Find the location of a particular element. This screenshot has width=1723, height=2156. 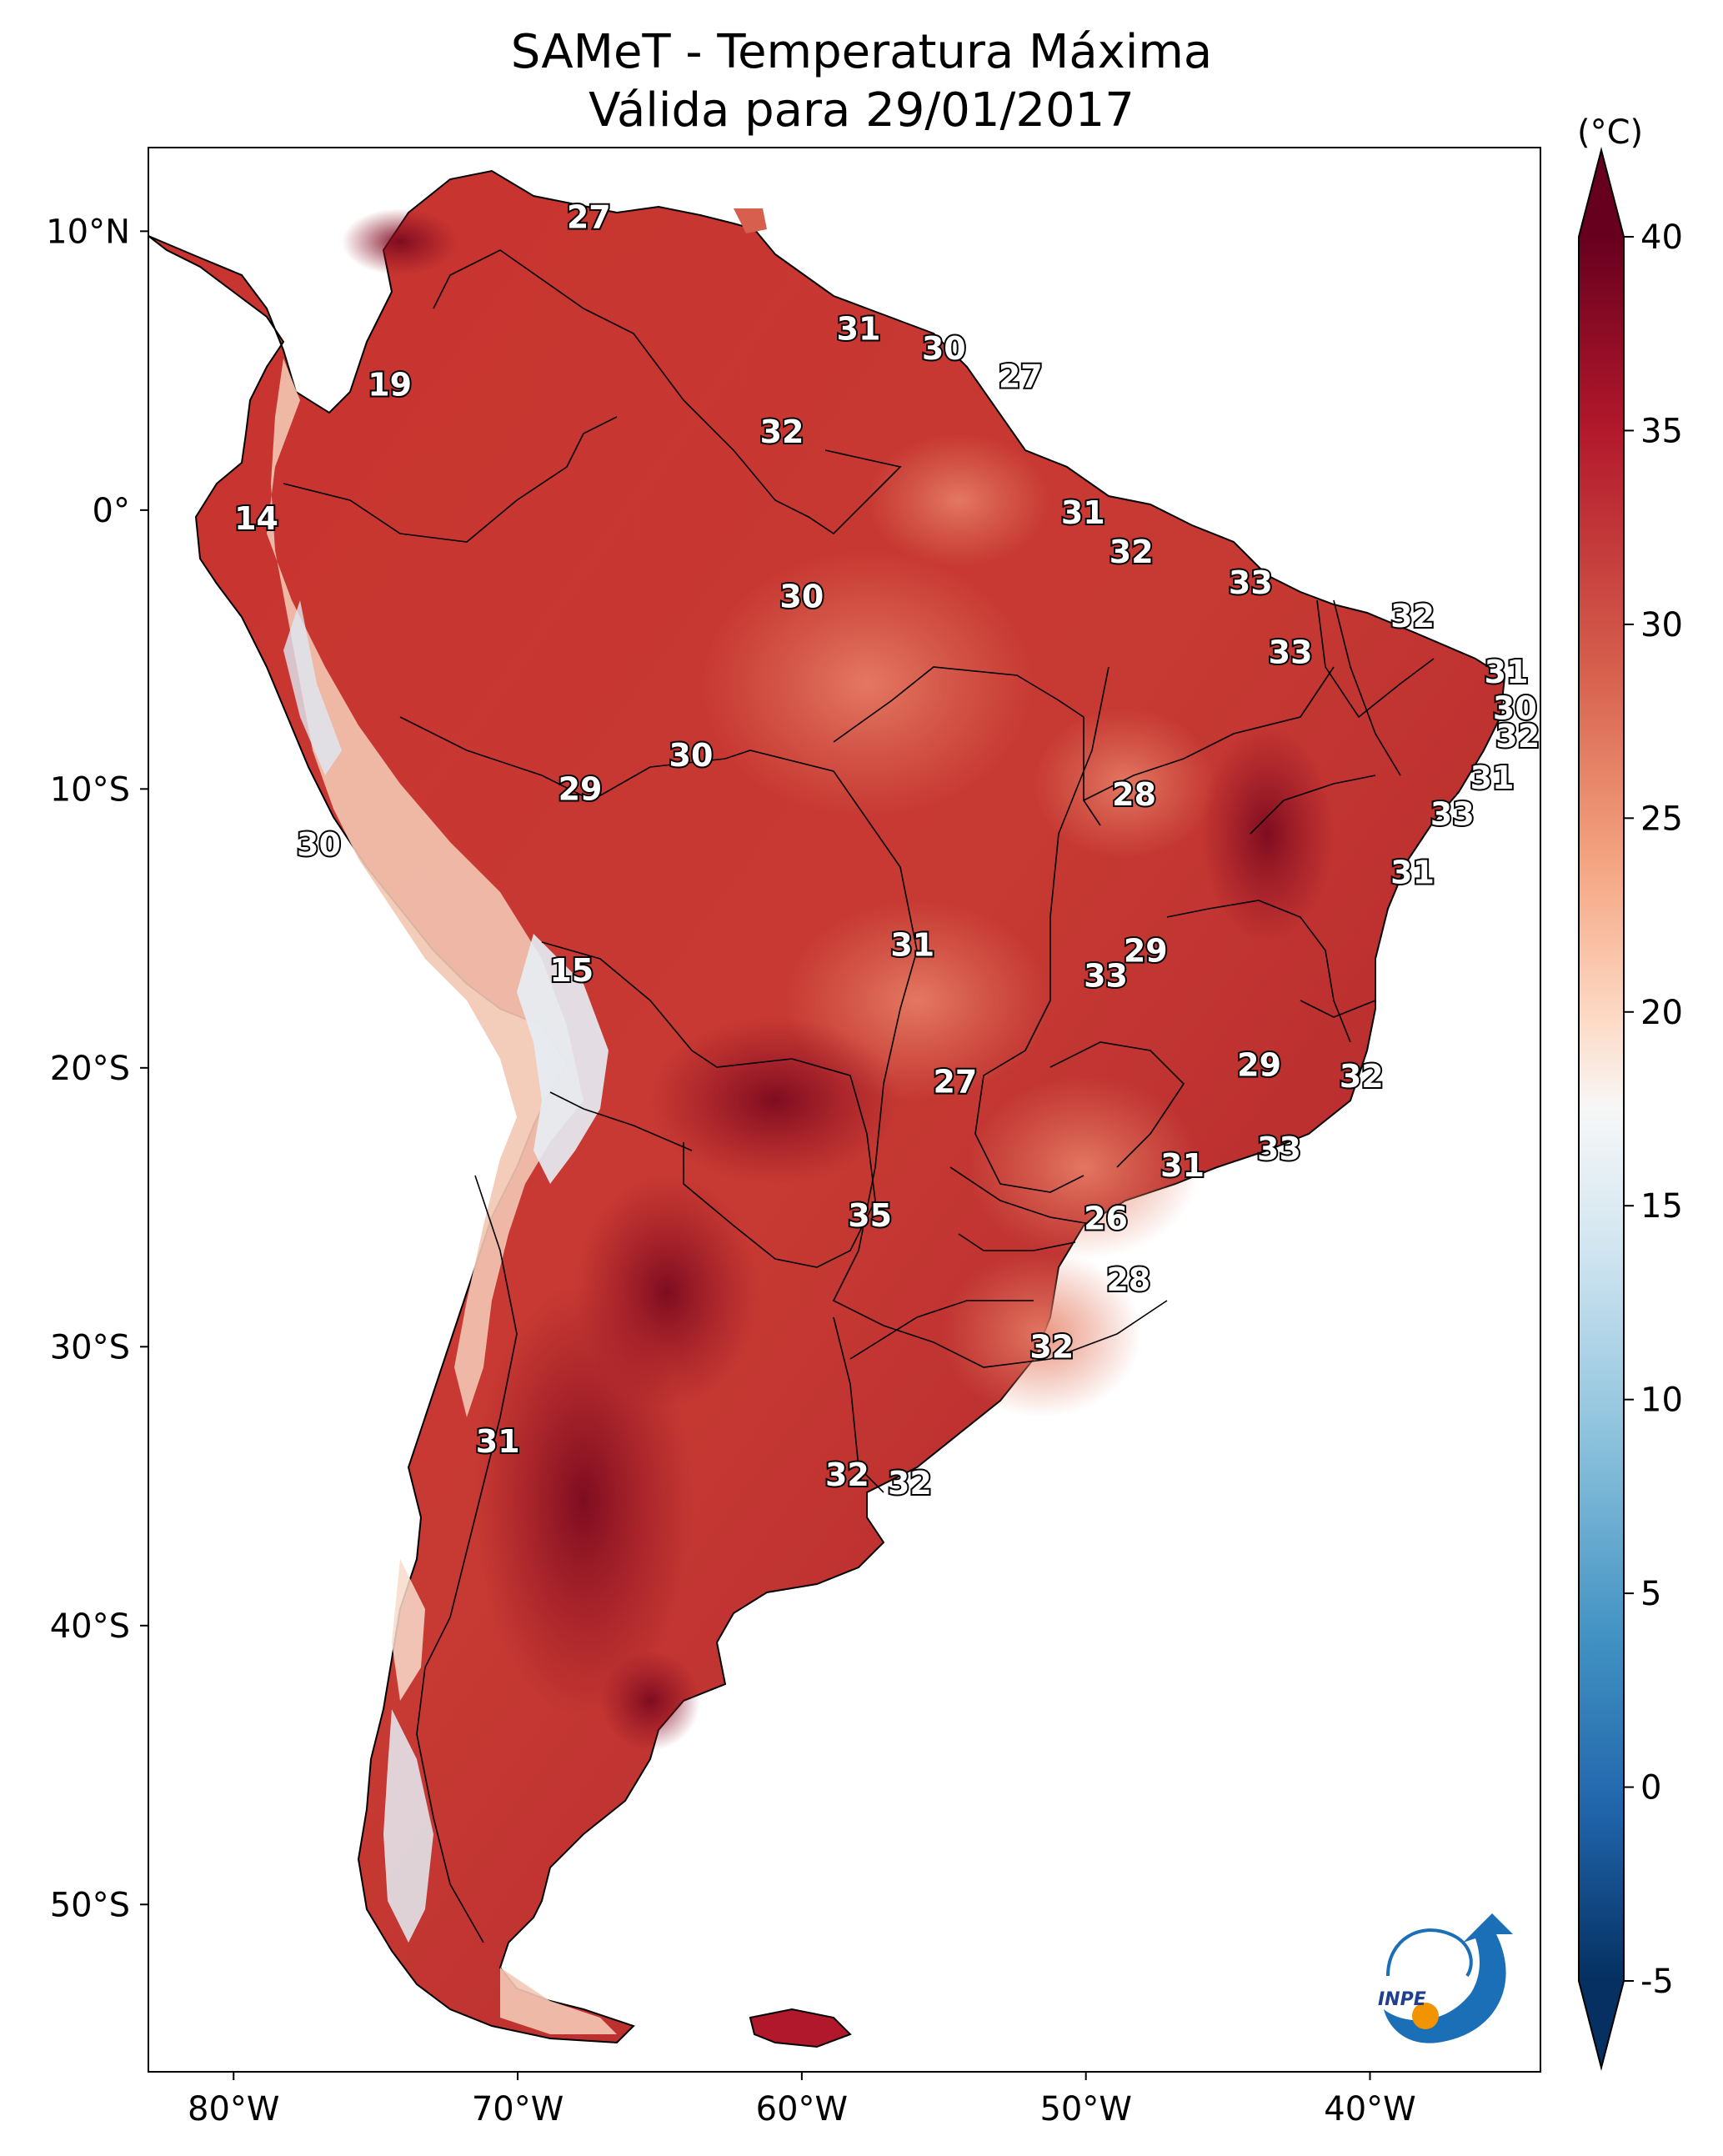

lat-tick-label: 30°S is located at coordinates (90, 1347).